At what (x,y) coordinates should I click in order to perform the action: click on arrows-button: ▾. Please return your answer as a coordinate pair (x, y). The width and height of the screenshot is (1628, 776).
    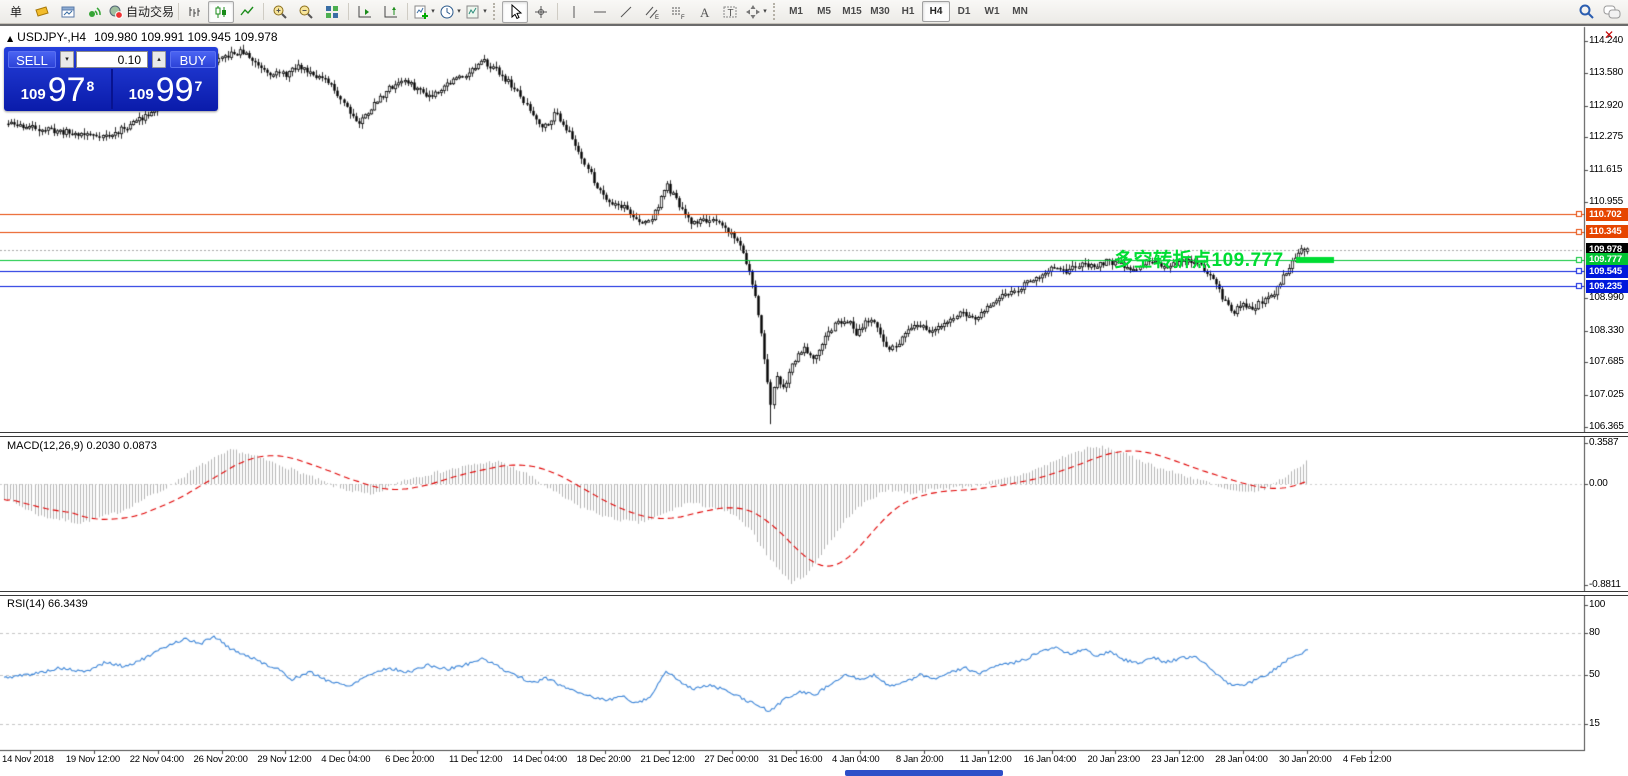
    Looking at the image, I should click on (756, 12).